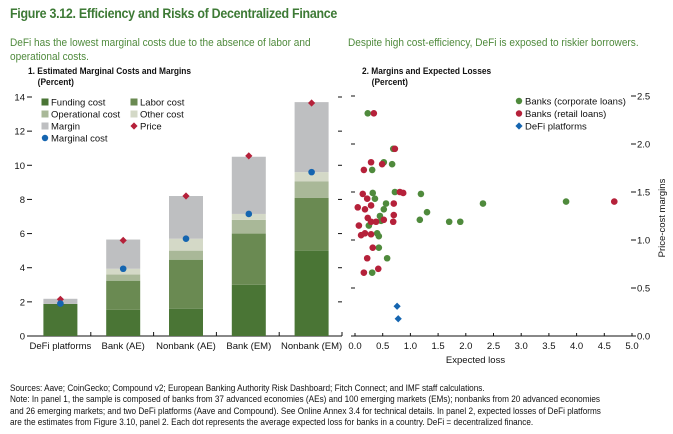 Image resolution: width=673 pixels, height=434 pixels. I want to click on panel1-y-tick-label: 4, so click(22, 268).